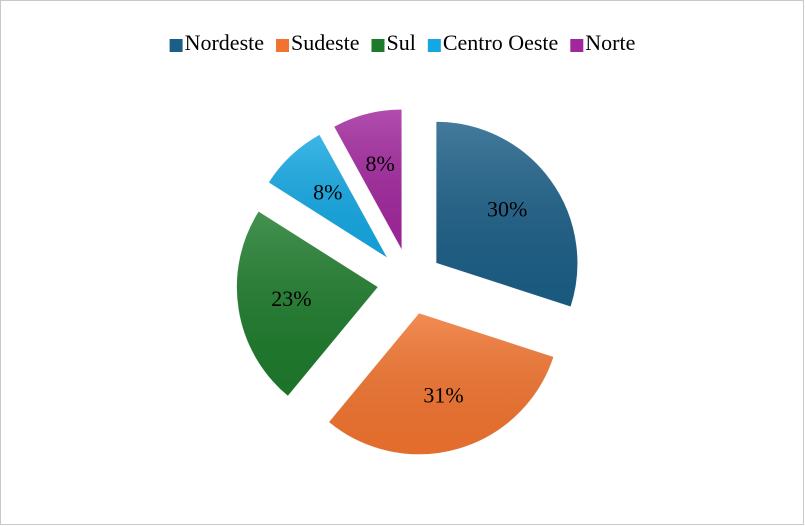 The height and width of the screenshot is (526, 805). What do you see at coordinates (291, 298) in the screenshot?
I see `data-label: 23%` at bounding box center [291, 298].